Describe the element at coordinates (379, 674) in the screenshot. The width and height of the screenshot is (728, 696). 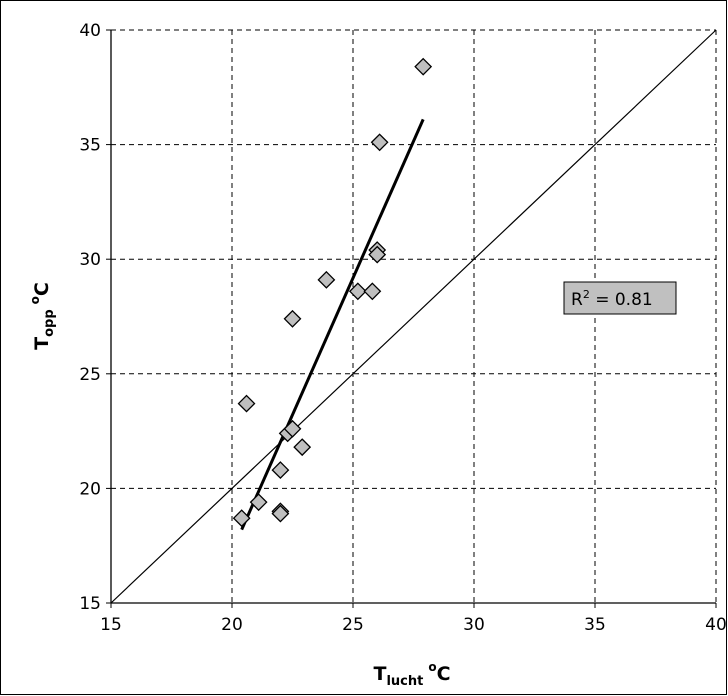
I see `x-axis-title-main: T` at that location.